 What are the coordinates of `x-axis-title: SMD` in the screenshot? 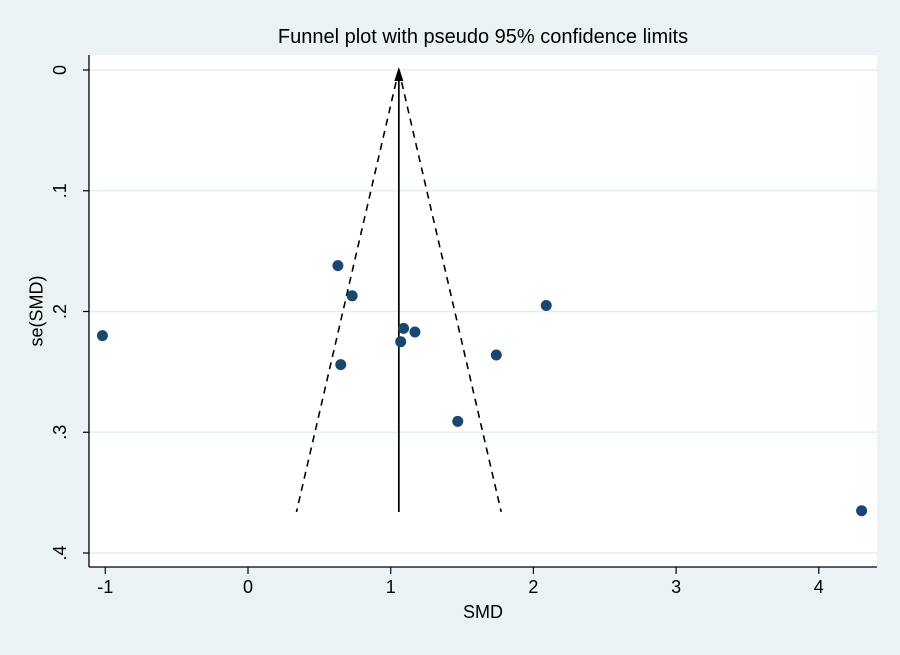 It's located at (483, 612).